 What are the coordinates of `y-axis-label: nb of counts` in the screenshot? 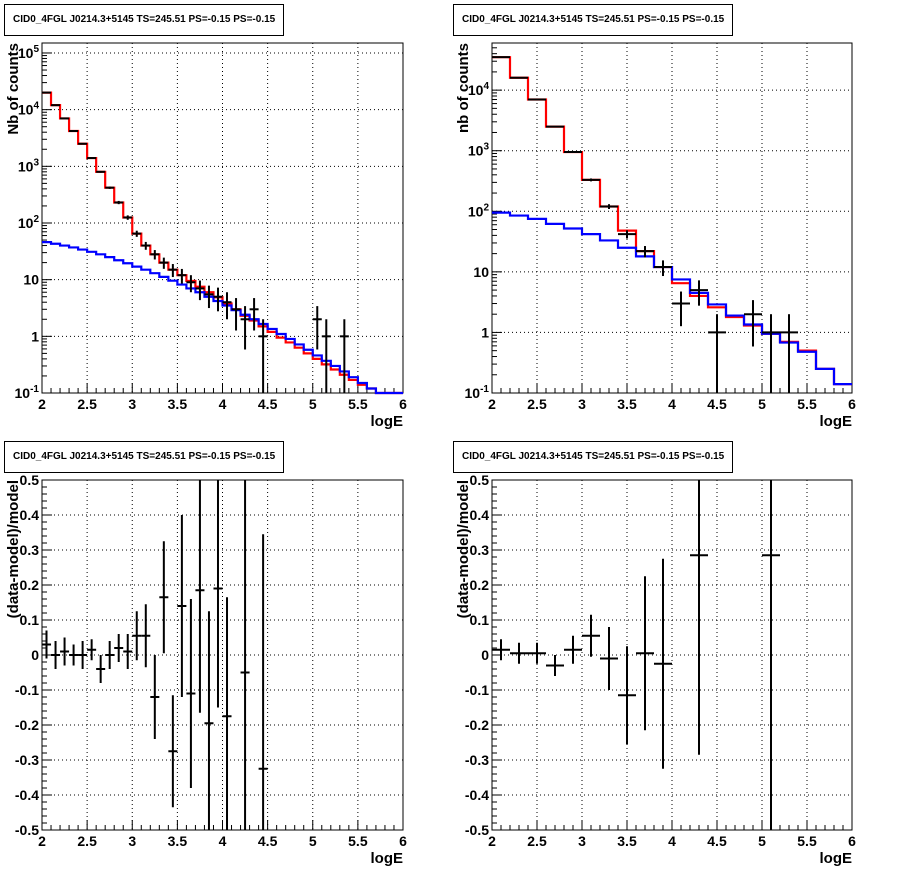 It's located at (463, 88).